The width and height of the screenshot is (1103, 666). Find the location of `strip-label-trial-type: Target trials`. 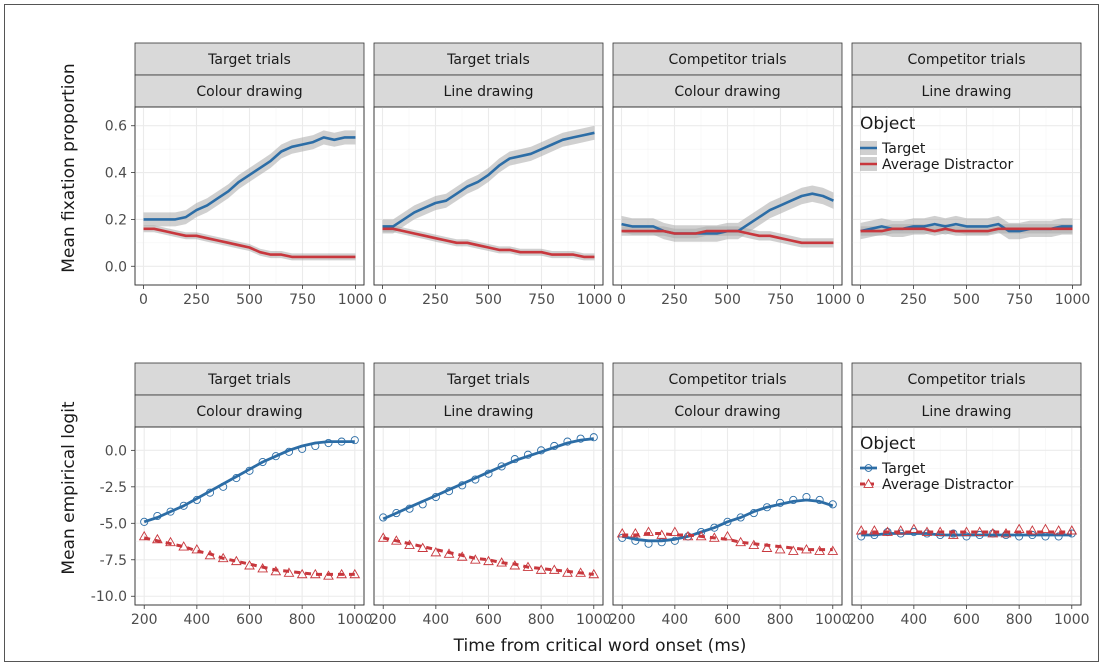

strip-label-trial-type: Target trials is located at coordinates (249, 380).